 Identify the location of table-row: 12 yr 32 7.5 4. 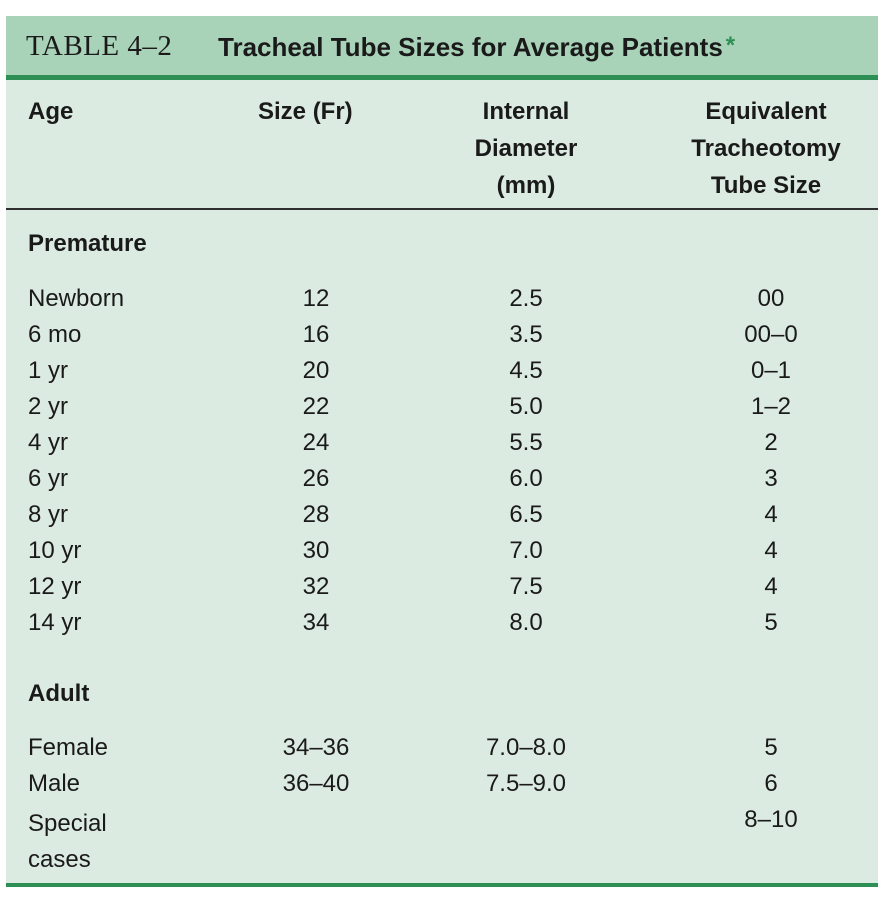
(442, 591).